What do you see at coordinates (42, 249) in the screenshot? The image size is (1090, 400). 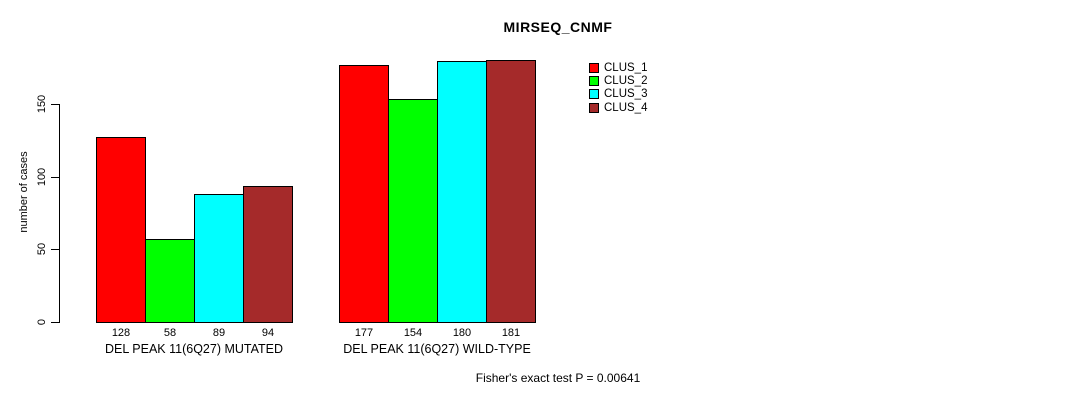 I see `y-tick-label: 50` at bounding box center [42, 249].